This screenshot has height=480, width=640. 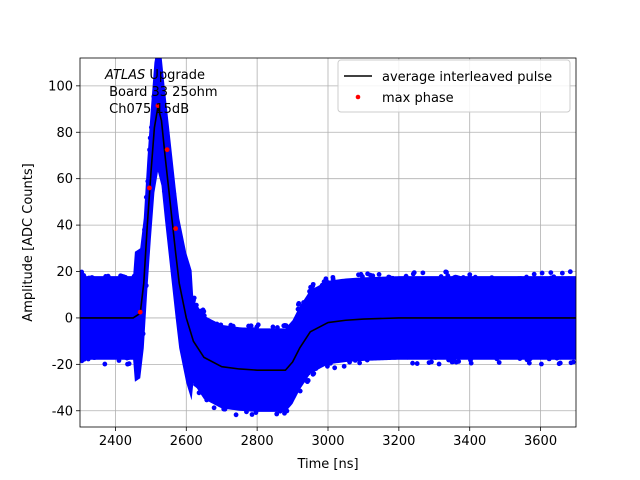 I want to click on legend: average interleaved pulse max phase, so click(x=454, y=86).